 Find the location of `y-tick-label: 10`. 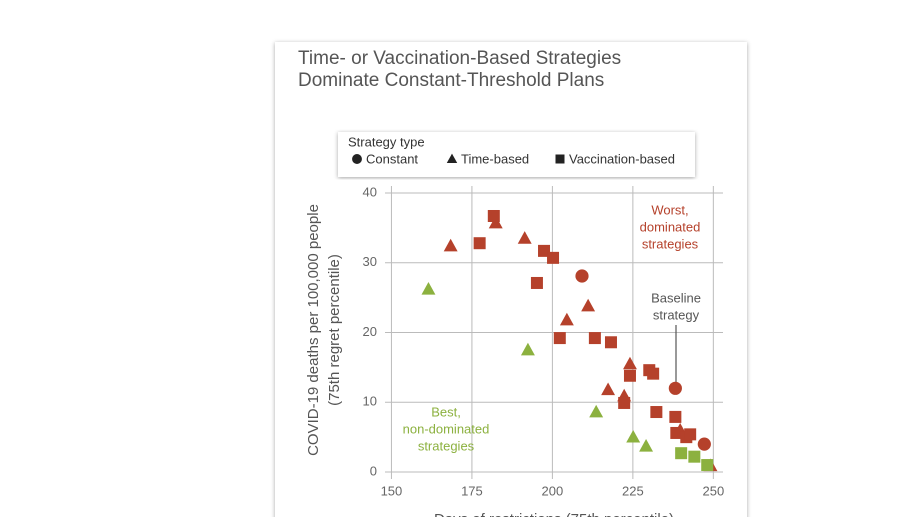

y-tick-label: 10 is located at coordinates (370, 401).